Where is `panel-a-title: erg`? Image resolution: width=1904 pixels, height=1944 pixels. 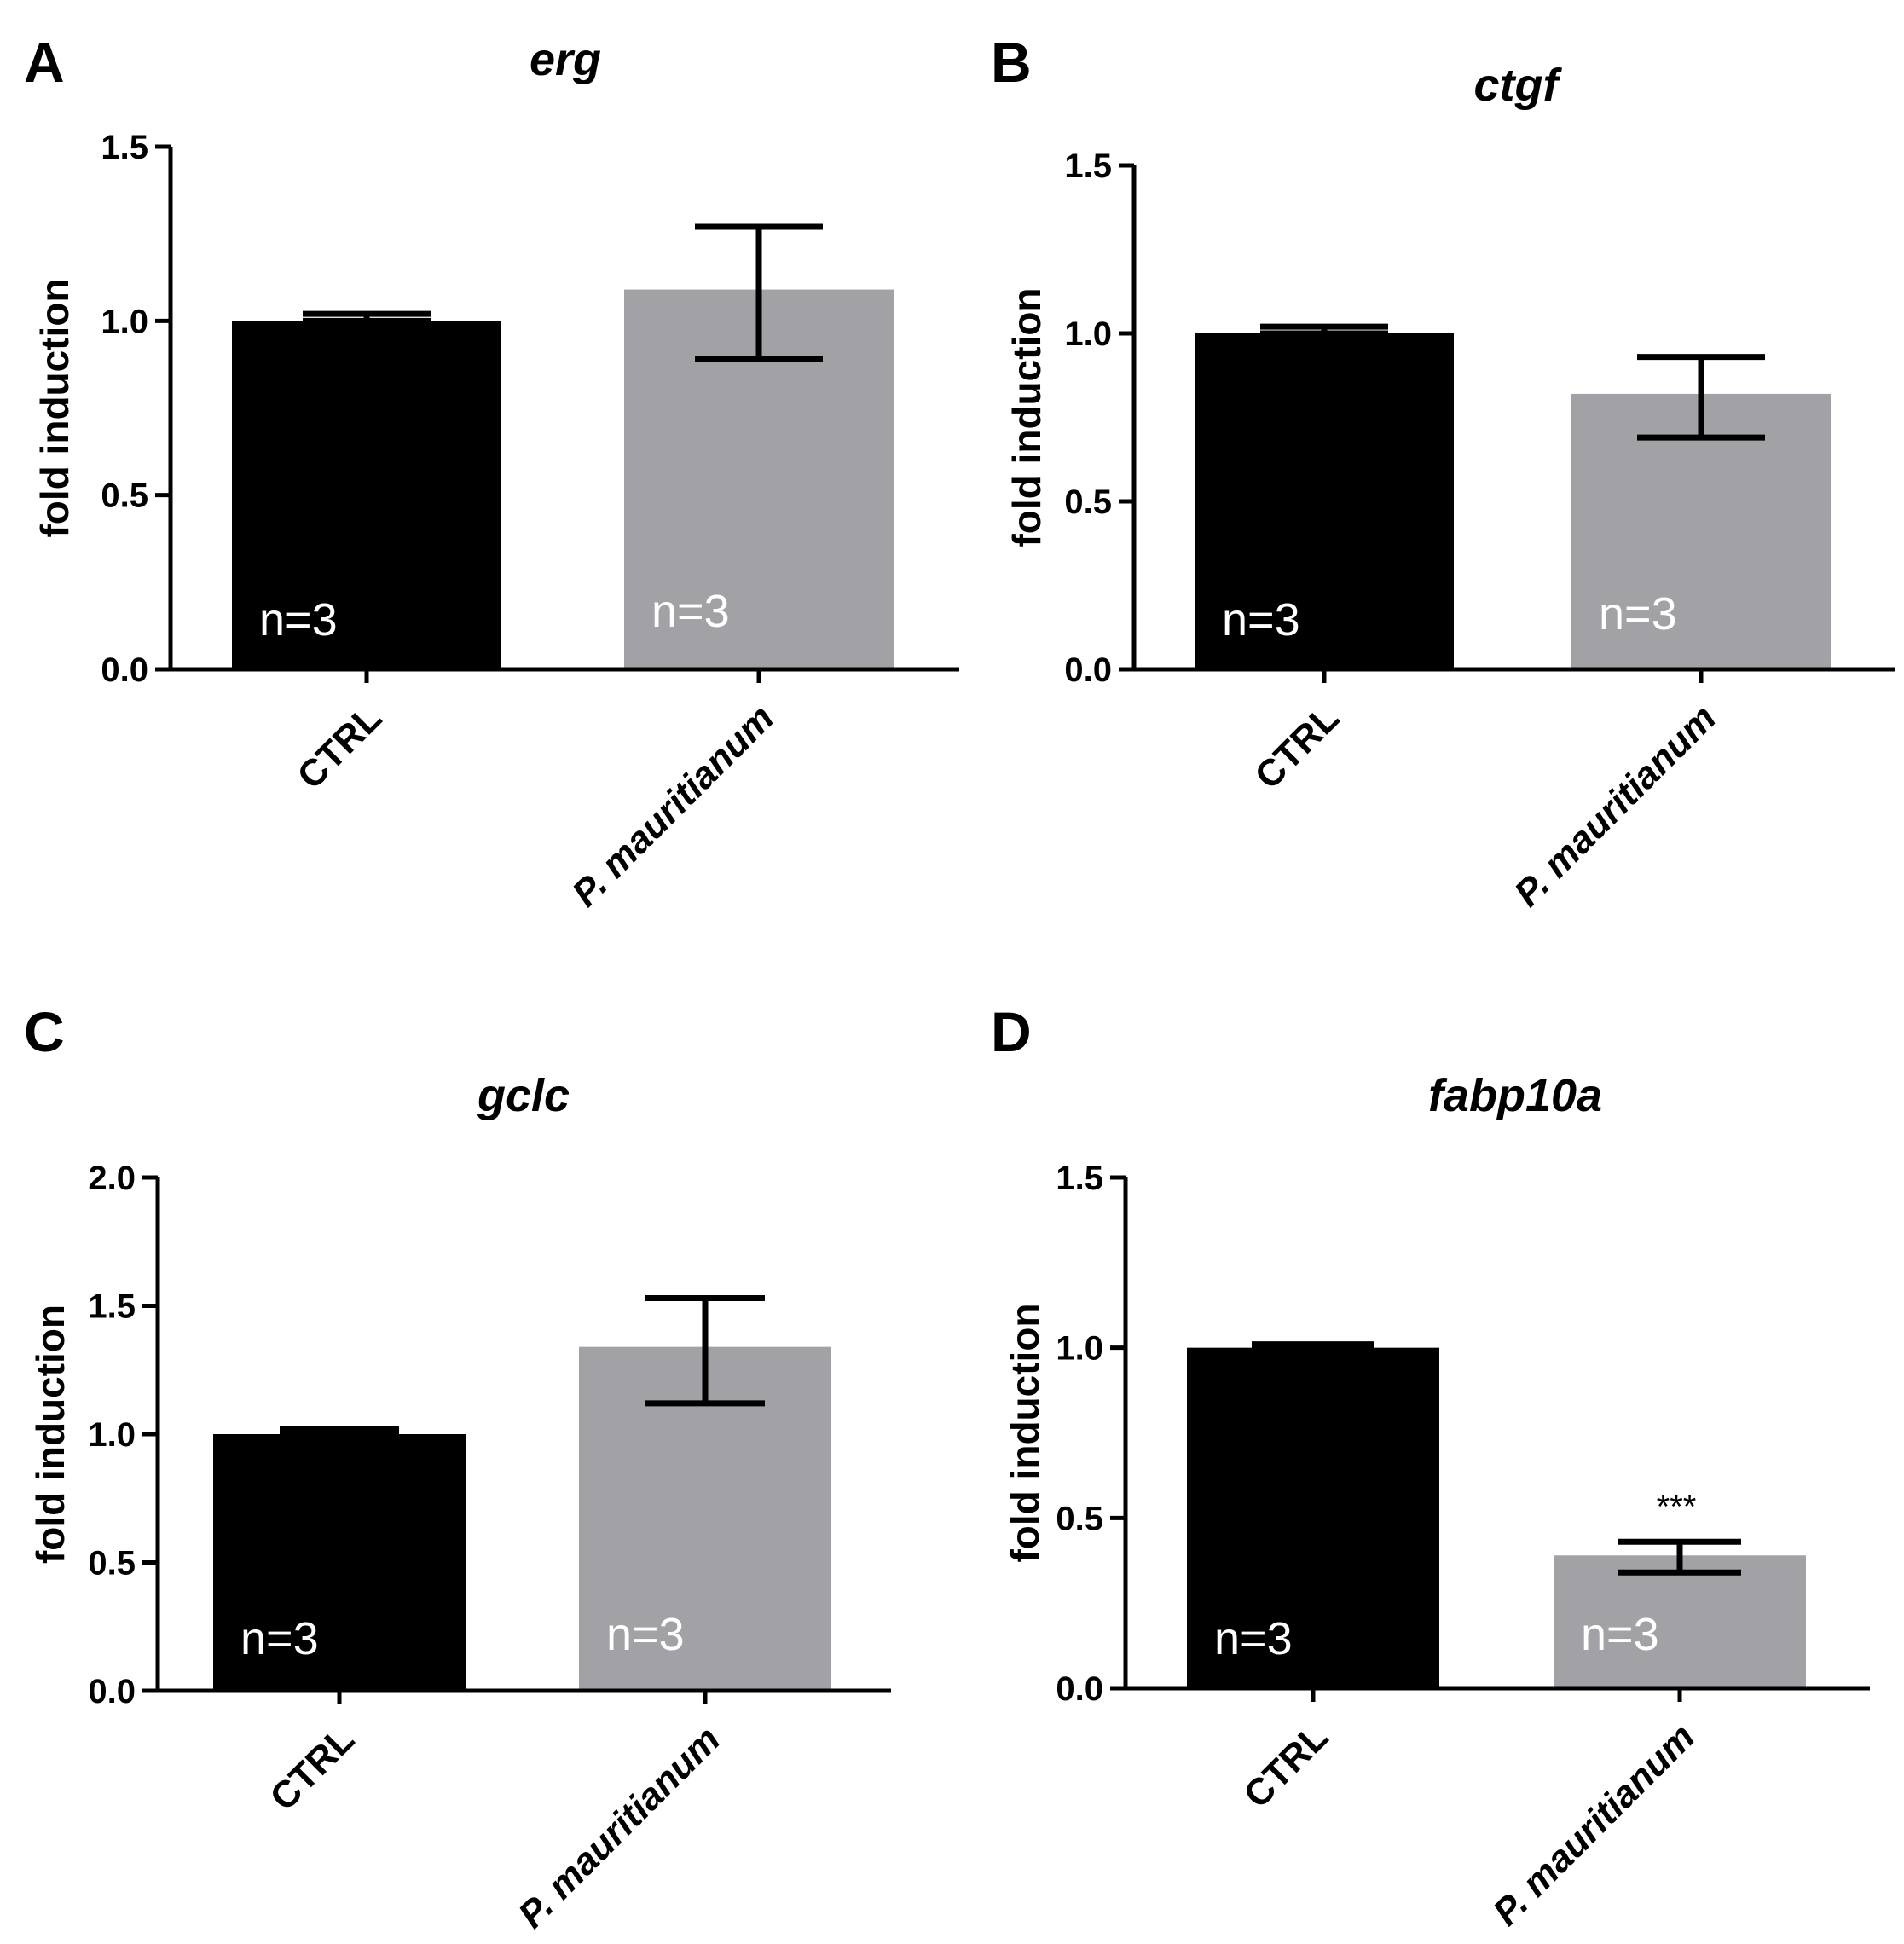
panel-a-title: erg is located at coordinates (566, 60).